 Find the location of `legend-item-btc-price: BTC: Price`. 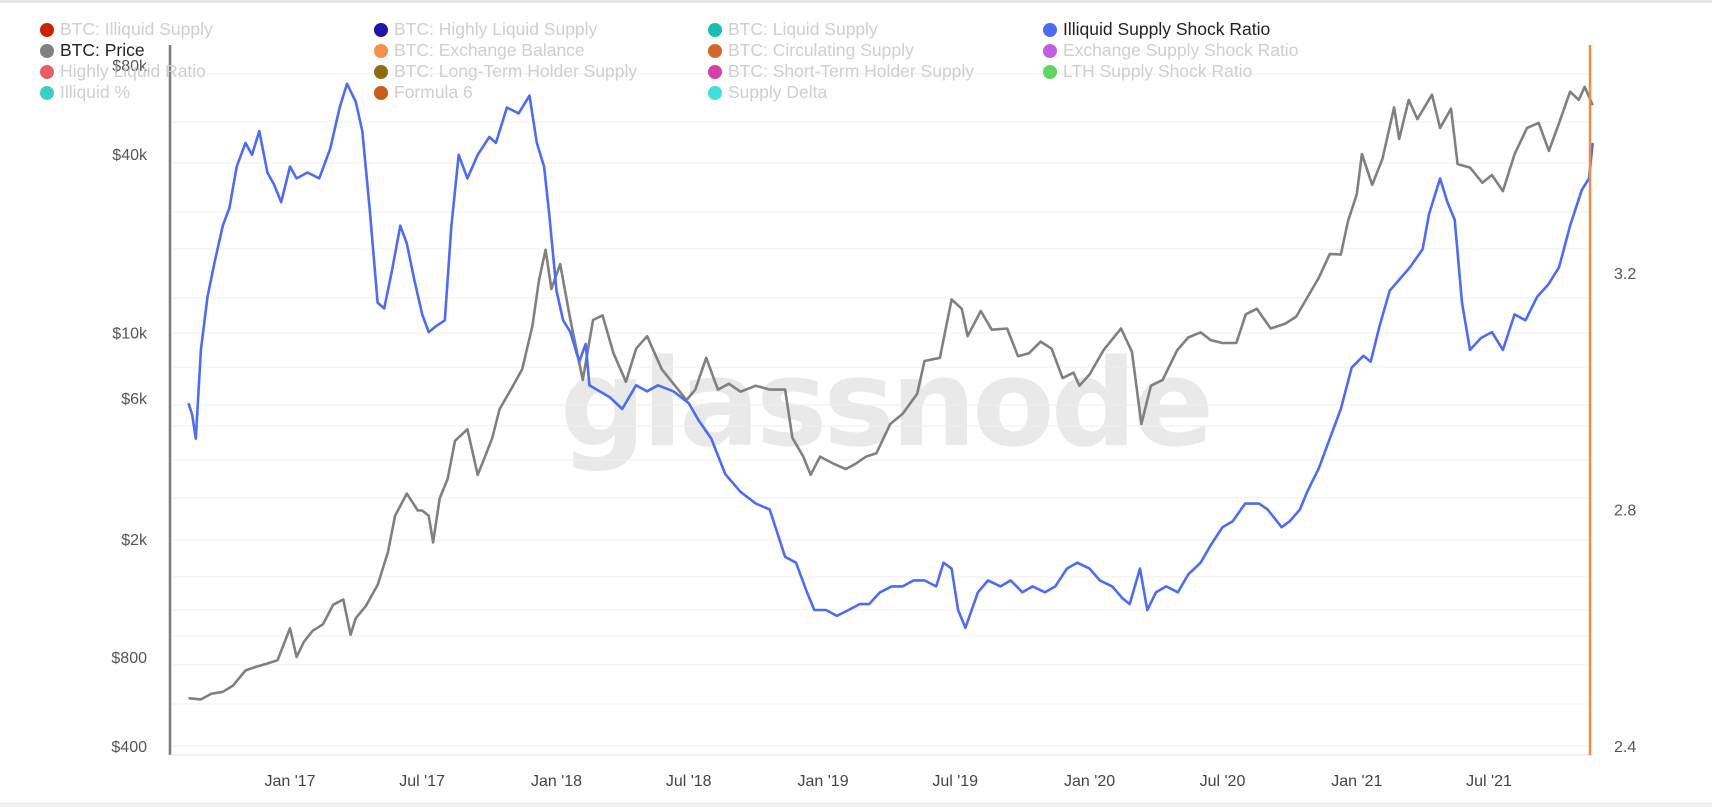

legend-item-btc-price: BTC: Price is located at coordinates (92, 50).